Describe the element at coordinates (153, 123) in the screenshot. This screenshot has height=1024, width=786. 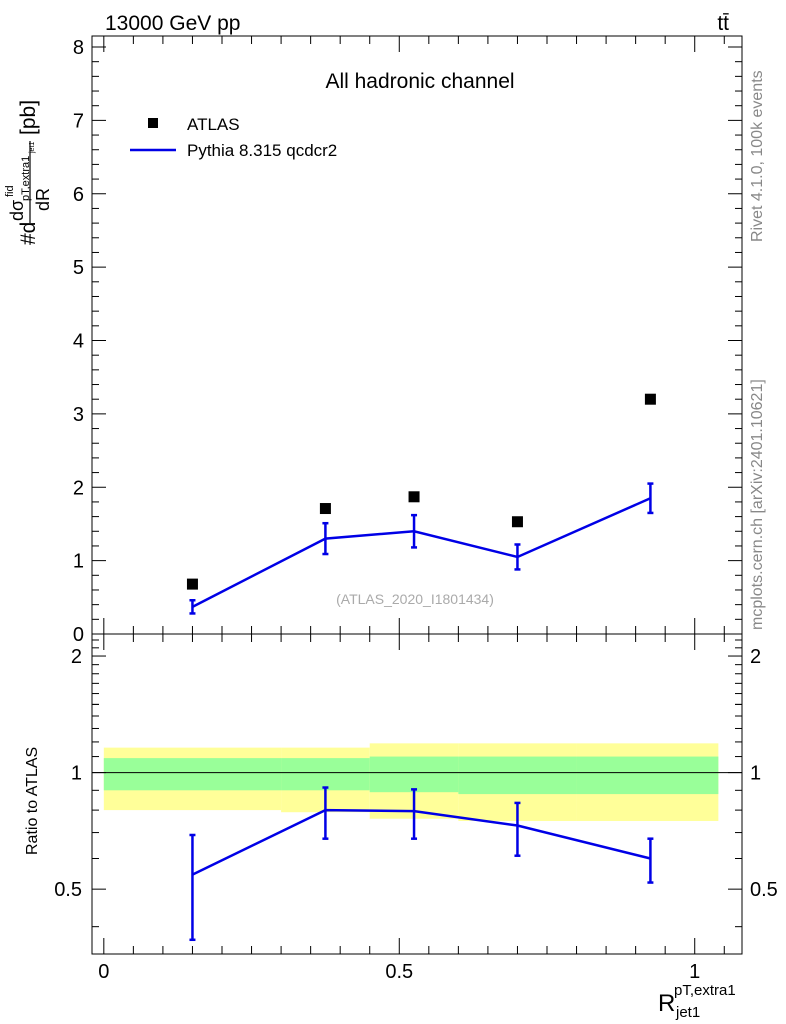
I see `legend-marker-atlas` at that location.